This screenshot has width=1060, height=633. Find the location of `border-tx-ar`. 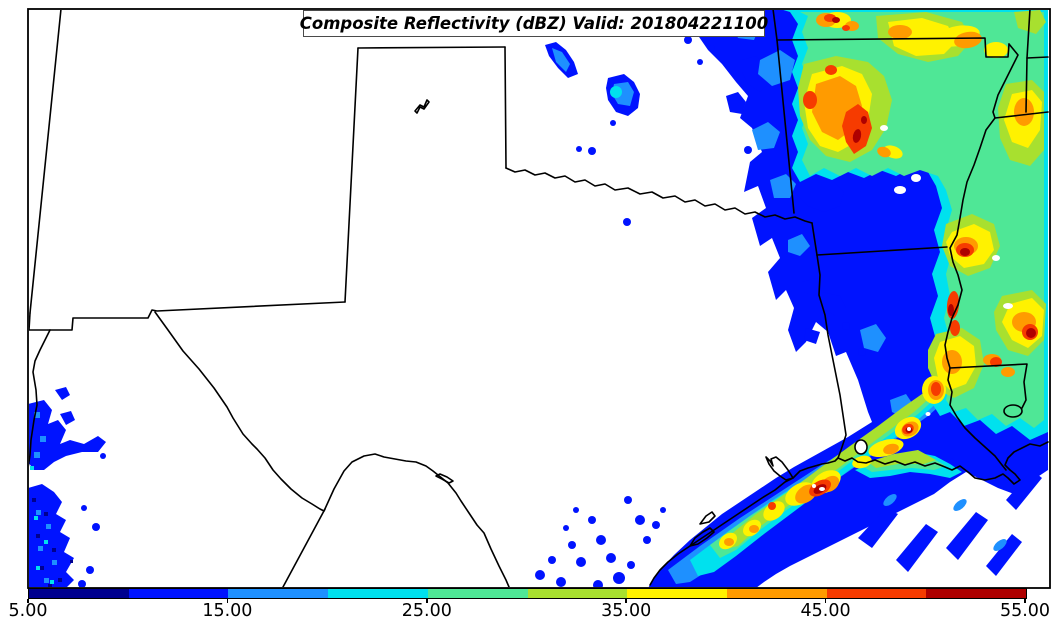

border-tx-ar is located at coordinates (814, 239).